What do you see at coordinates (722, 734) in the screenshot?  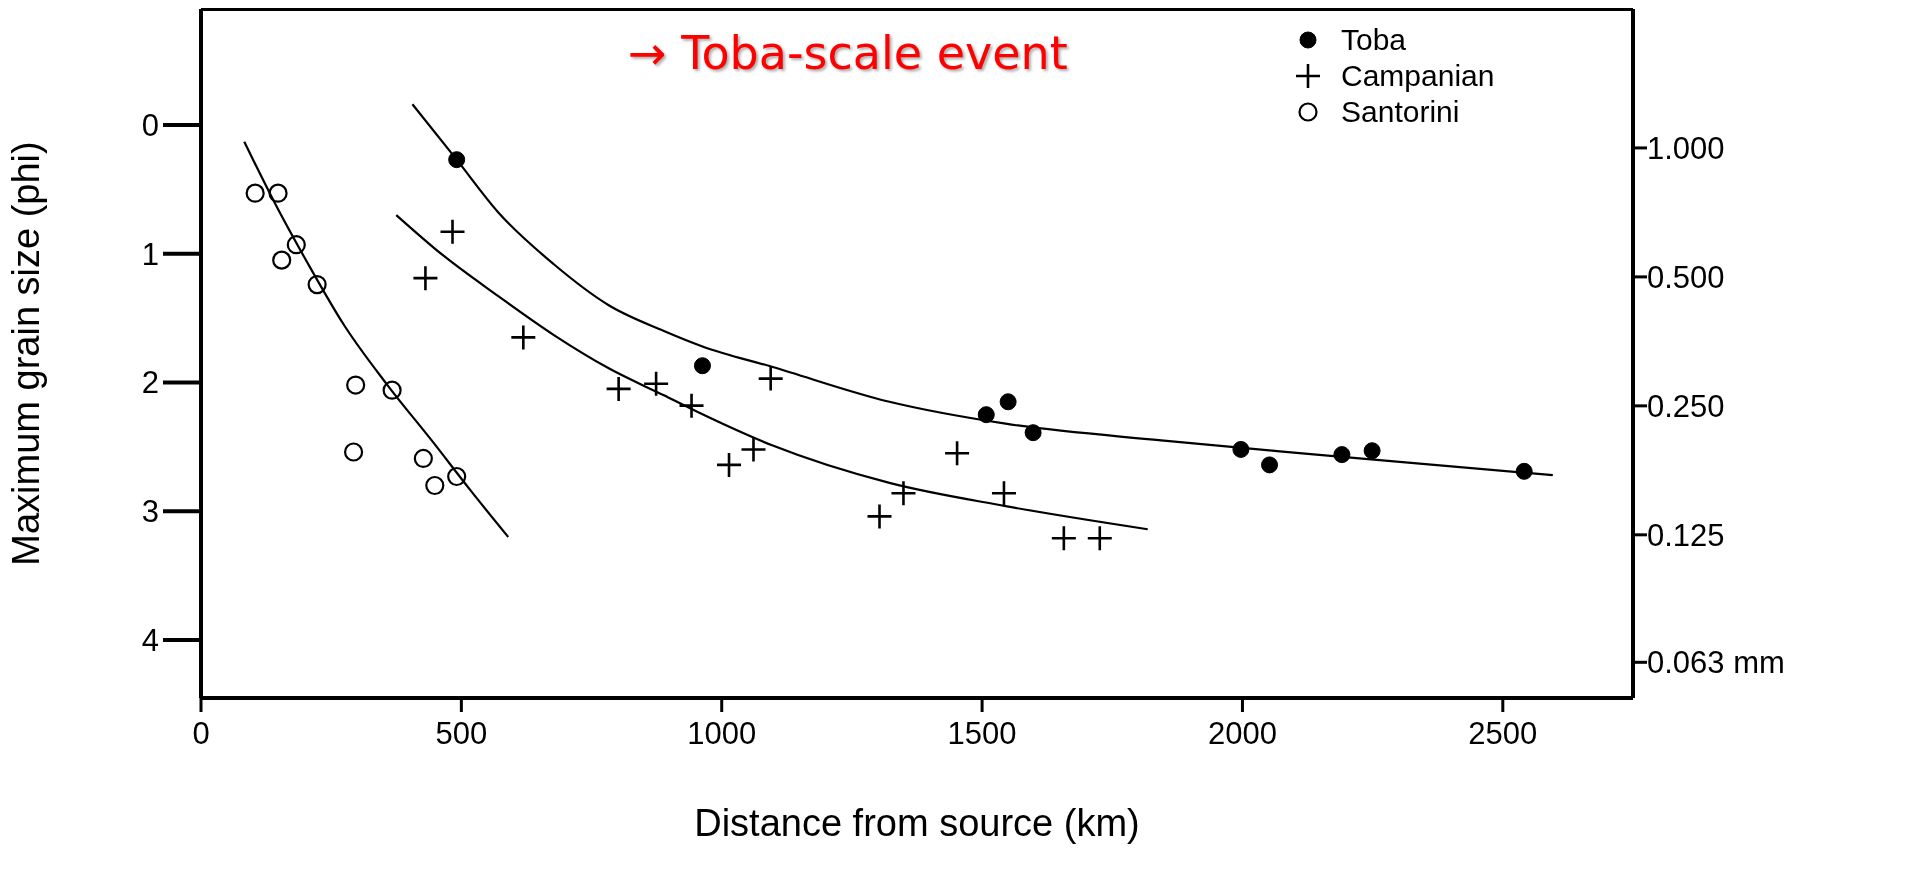 I see `x-tick-label: 1000` at bounding box center [722, 734].